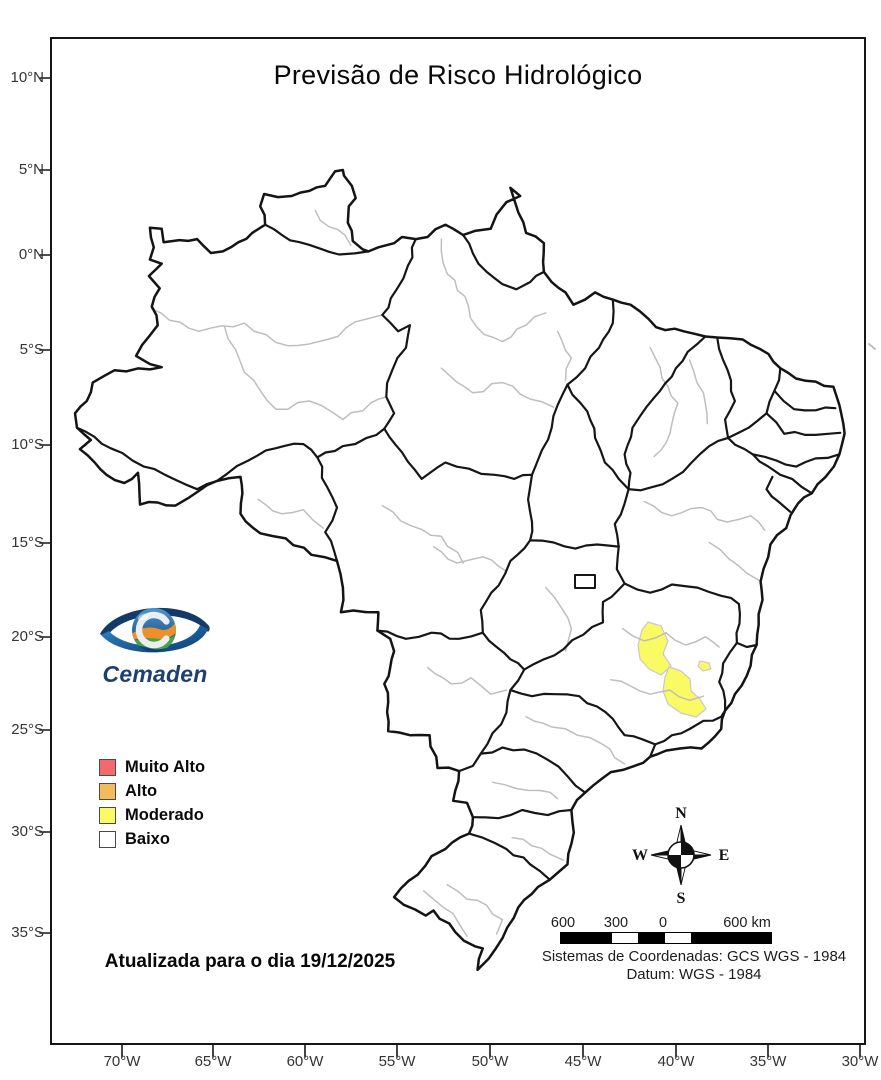 The height and width of the screenshot is (1080, 881). I want to click on scalebar-label: 600, so click(563, 923).